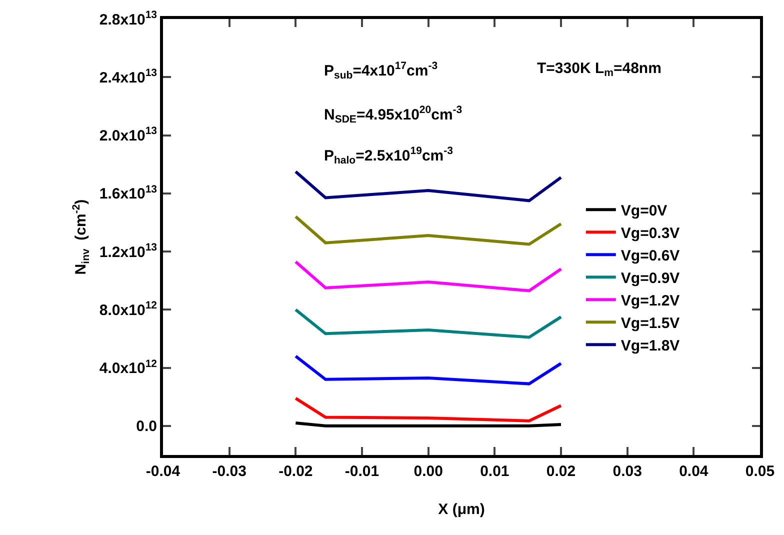 The height and width of the screenshot is (535, 784). I want to click on legend-label: Vg=0.3V, so click(650, 233).